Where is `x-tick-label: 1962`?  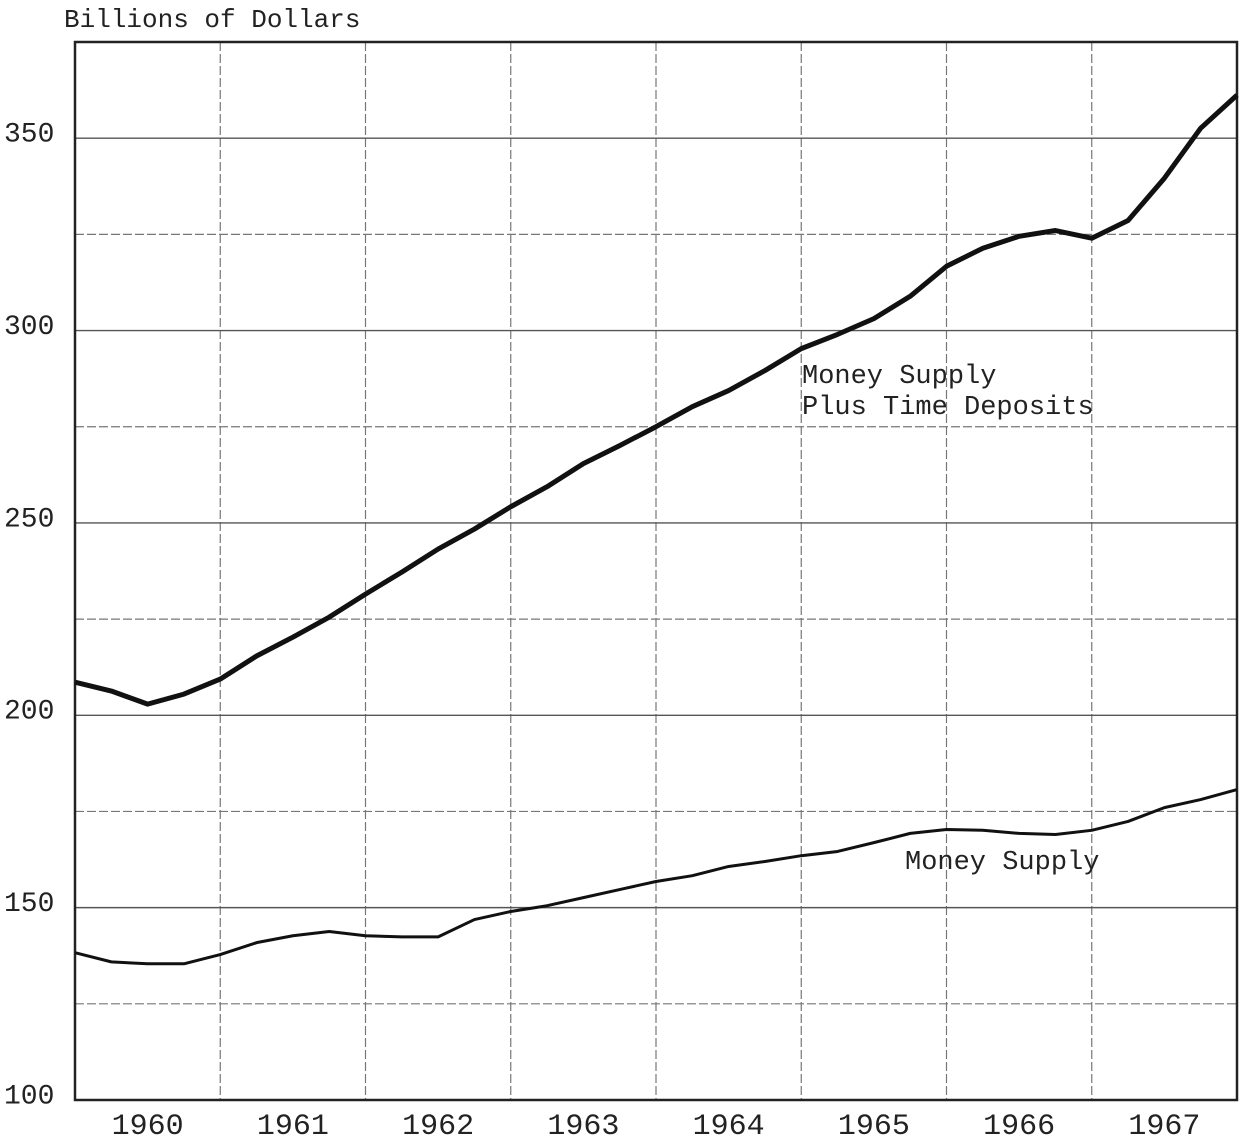
x-tick-label: 1962 is located at coordinates (438, 1127).